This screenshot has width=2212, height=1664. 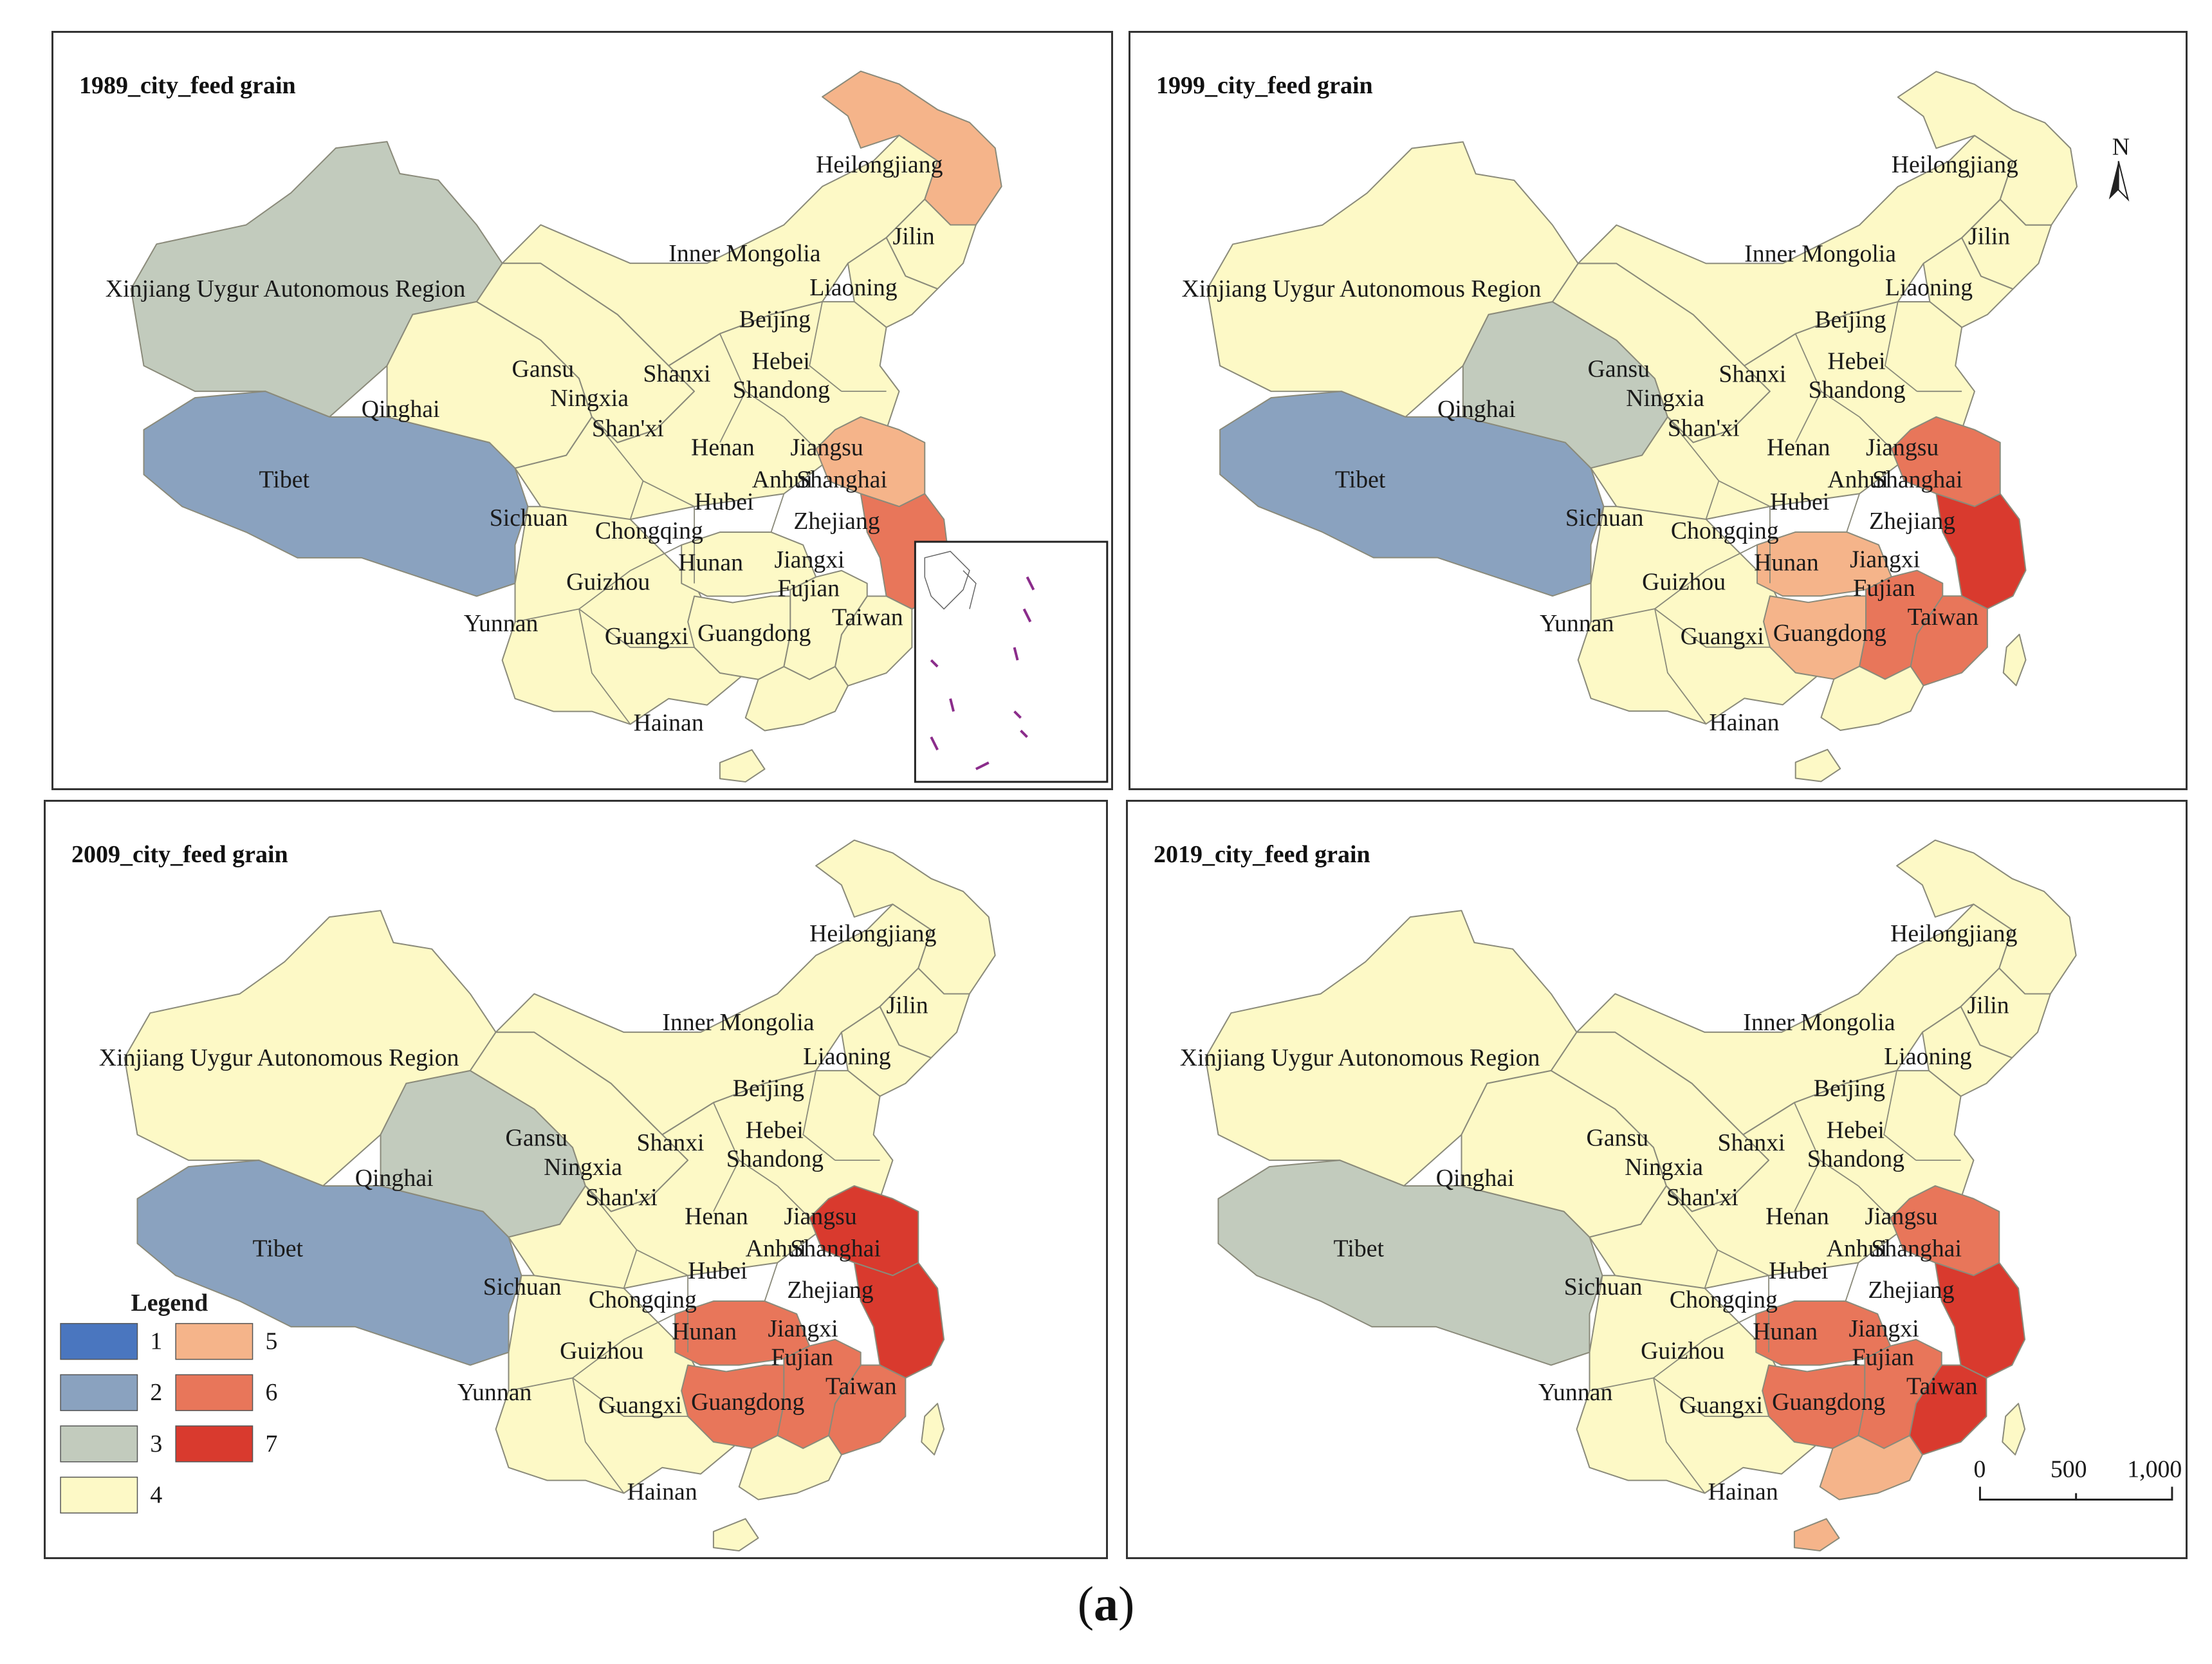 I want to click on label-hainan: Hainan, so click(x=669, y=723).